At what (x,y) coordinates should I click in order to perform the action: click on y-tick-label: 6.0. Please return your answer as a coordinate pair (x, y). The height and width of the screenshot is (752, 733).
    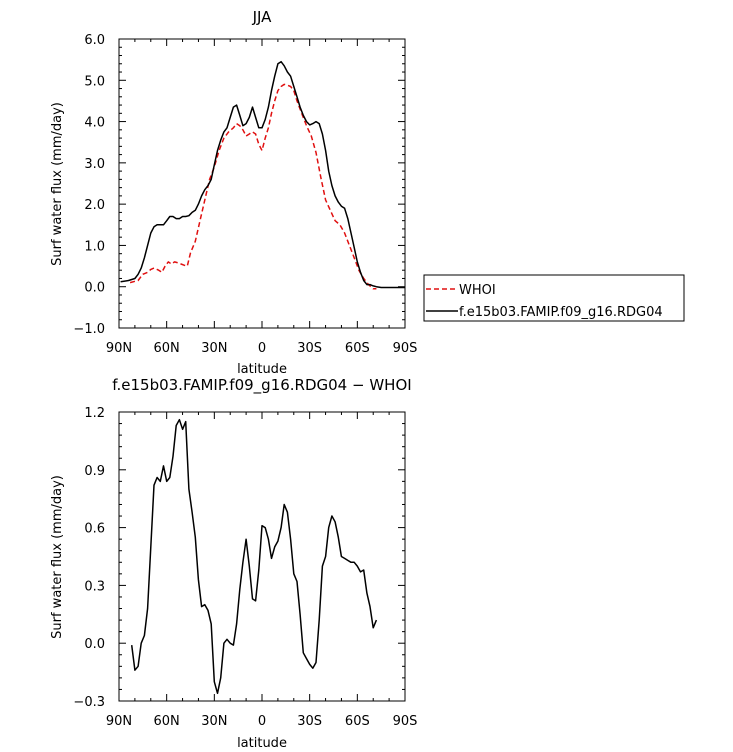
    Looking at the image, I should click on (94, 40).